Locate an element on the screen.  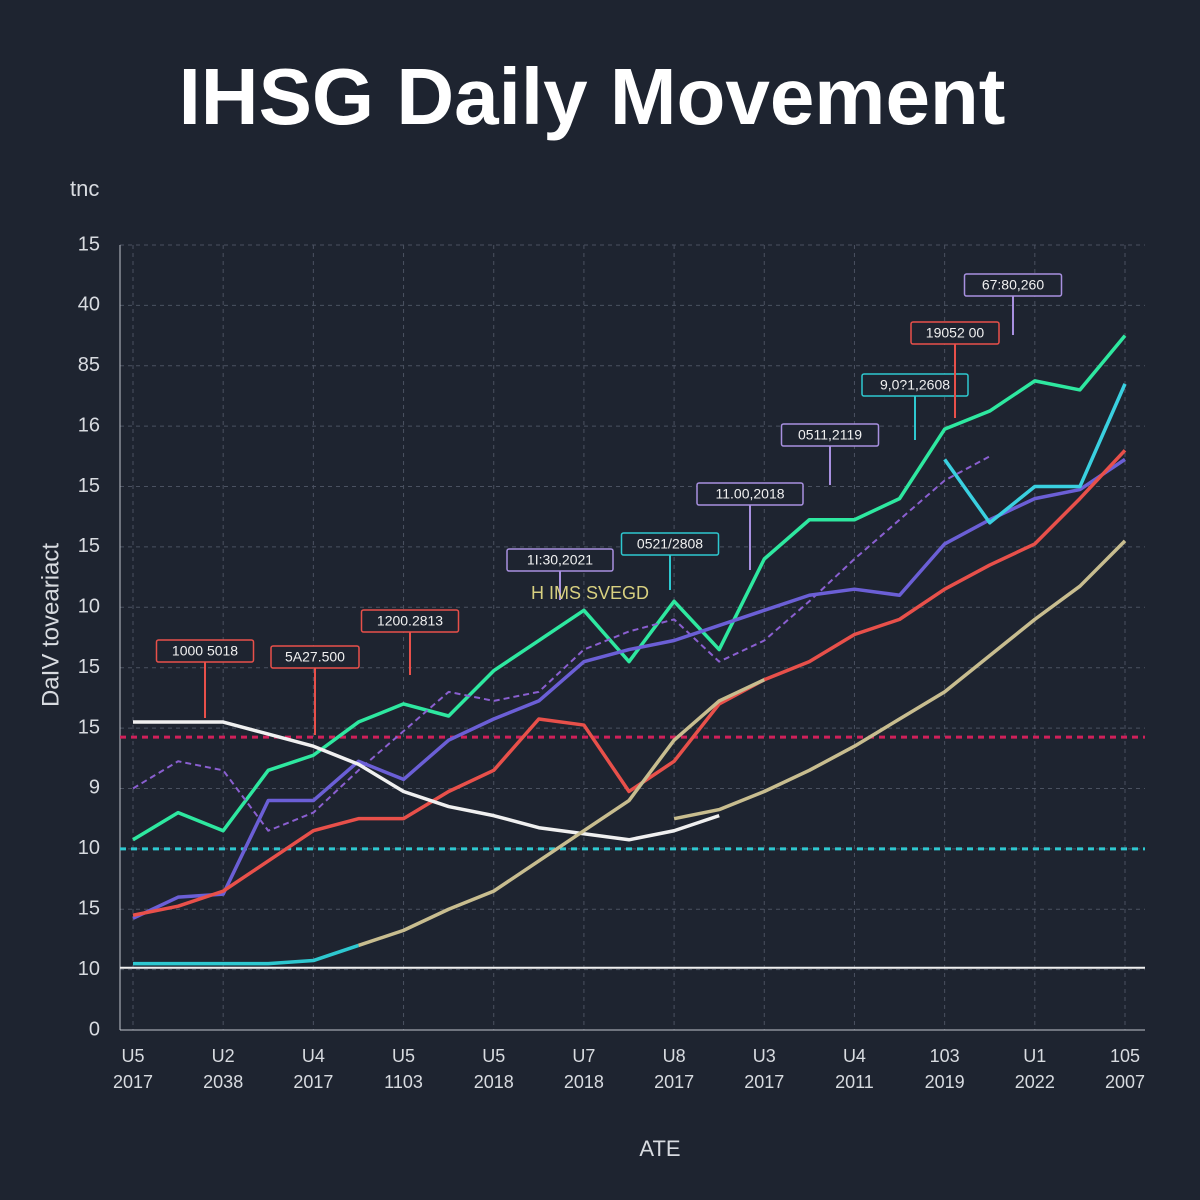
x-tick-label: 105 is located at coordinates (1125, 1056).